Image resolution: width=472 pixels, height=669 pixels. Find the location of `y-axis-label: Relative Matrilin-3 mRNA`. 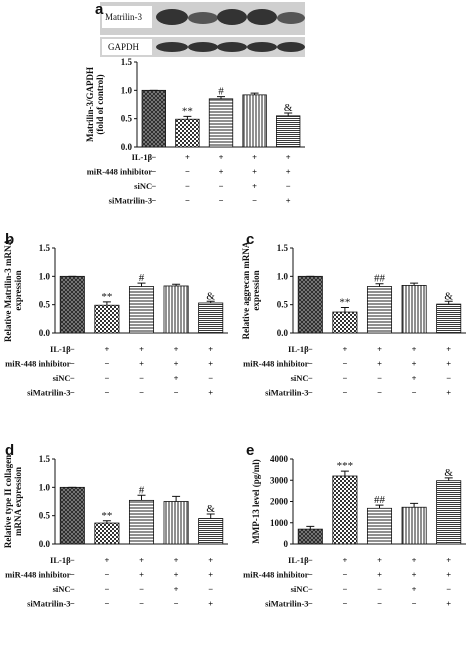

y-axis-label: Relative Matrilin-3 mRNA is located at coordinates (8, 290).